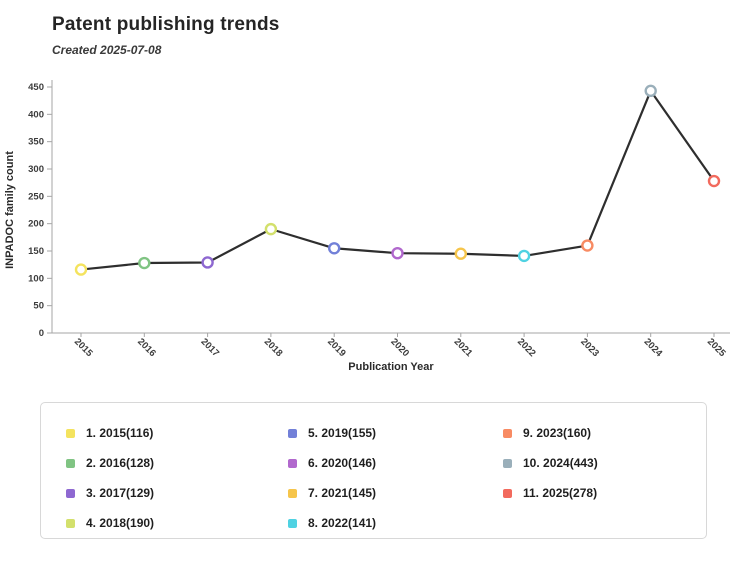 Image resolution: width=745 pixels, height=564 pixels. I want to click on legend-item-10: 10. 2024(443), so click(604, 463).